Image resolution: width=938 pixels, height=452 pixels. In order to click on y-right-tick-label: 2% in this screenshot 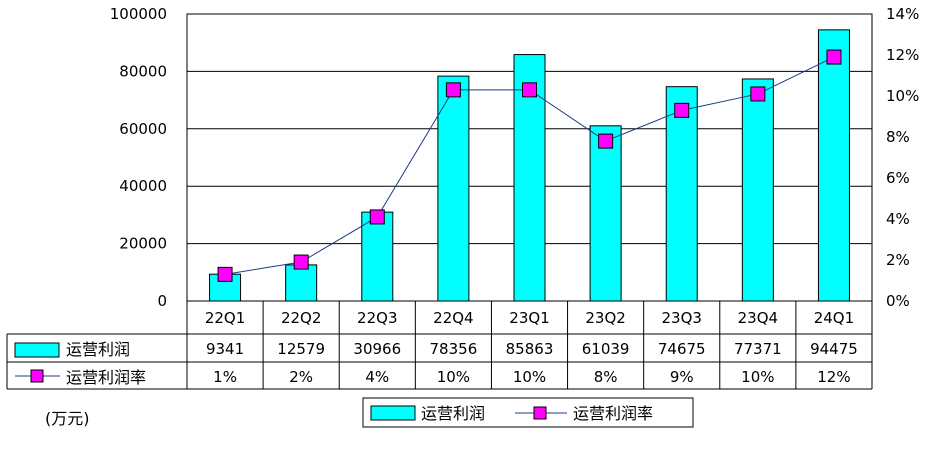, I will do `click(898, 260)`.